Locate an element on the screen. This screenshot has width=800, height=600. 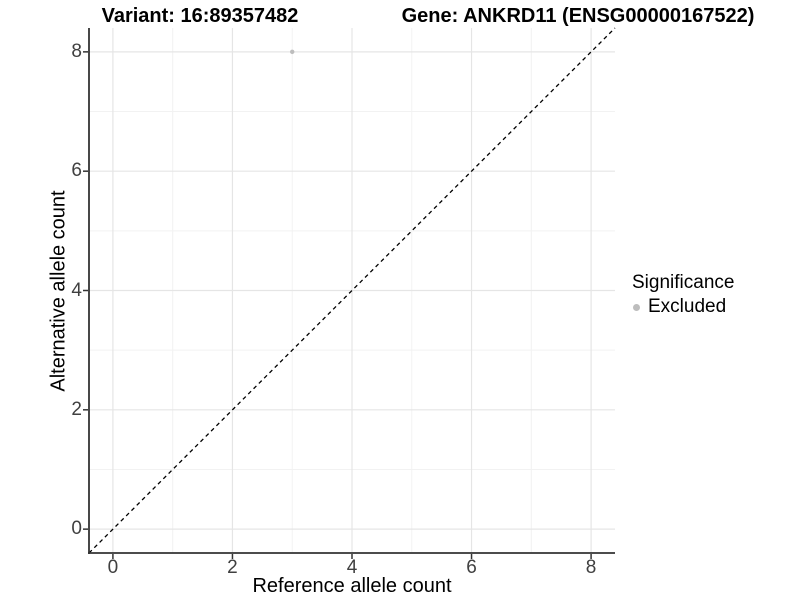
y-tick-label: 8 is located at coordinates (76, 51).